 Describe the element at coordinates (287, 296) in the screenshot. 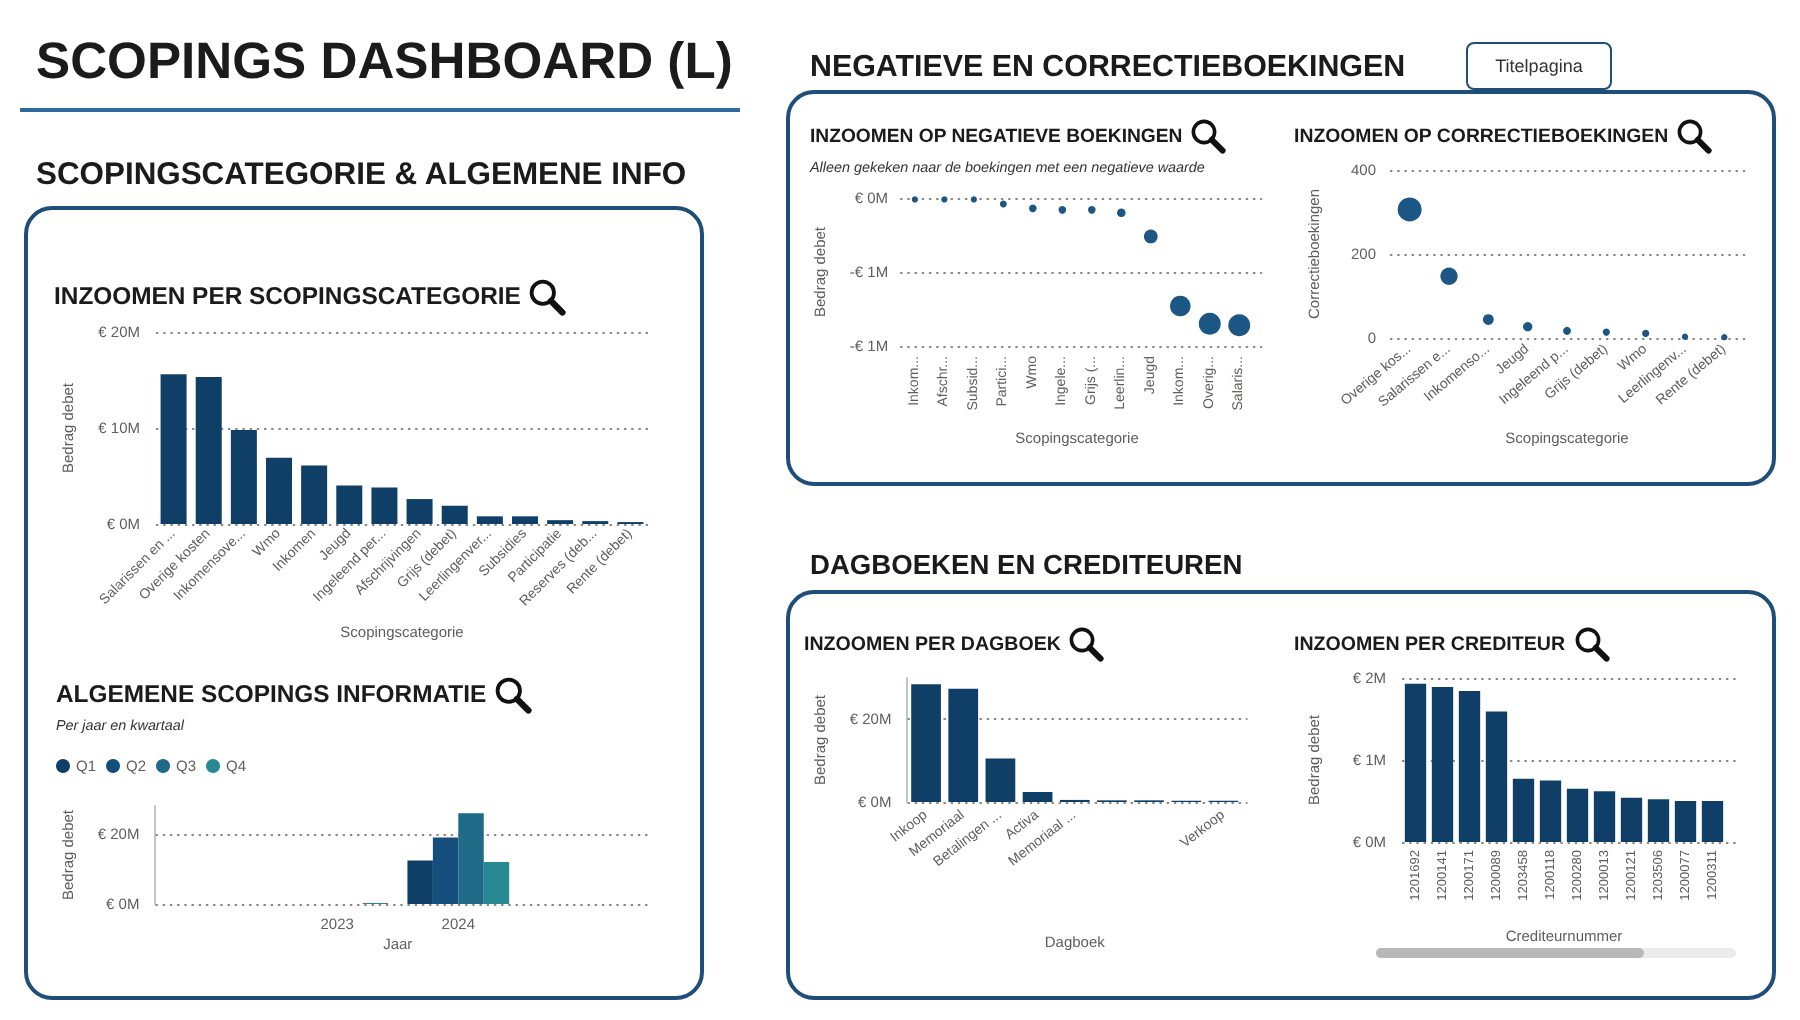

I see `chart-title: INZOOMEN PER SCOPINGSCATEGORIE` at that location.